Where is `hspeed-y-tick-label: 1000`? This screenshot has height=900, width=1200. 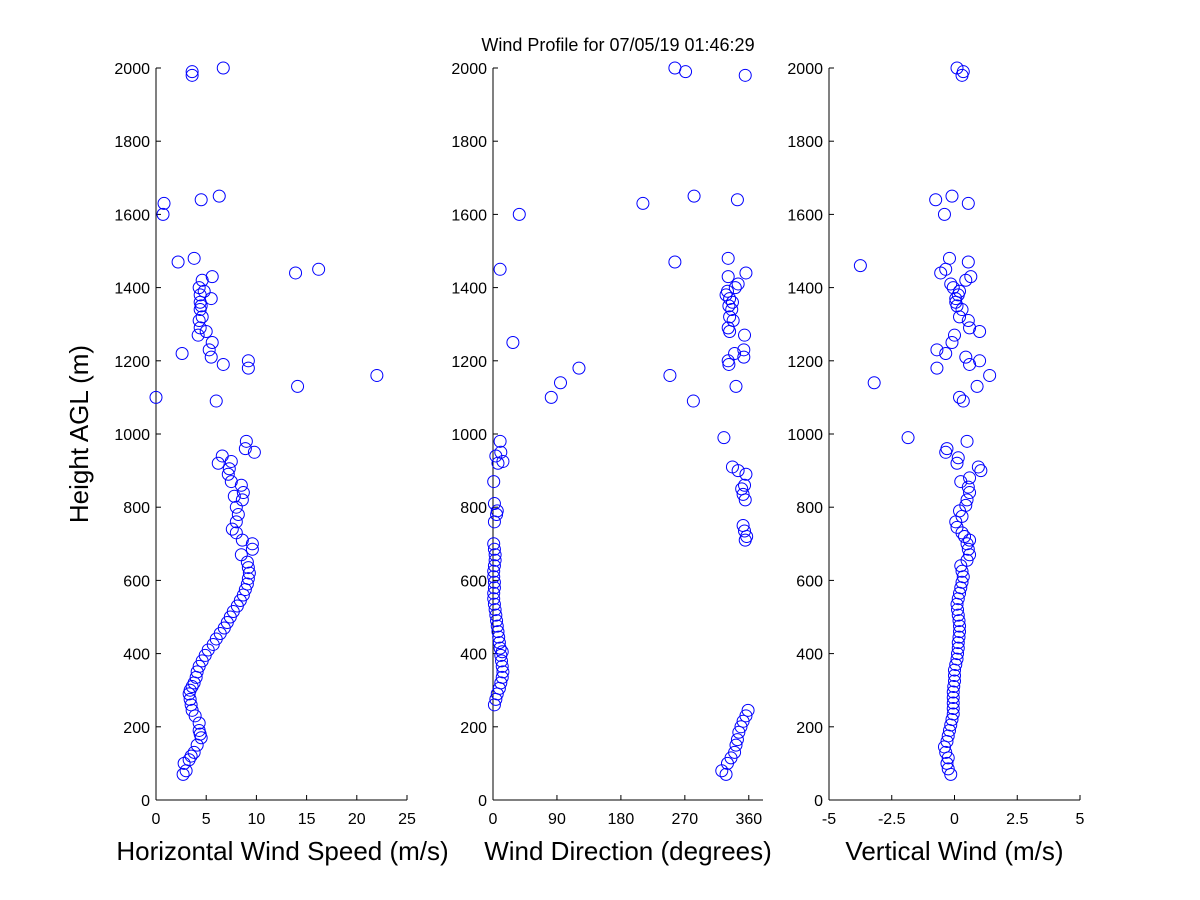 hspeed-y-tick-label: 1000 is located at coordinates (132, 435).